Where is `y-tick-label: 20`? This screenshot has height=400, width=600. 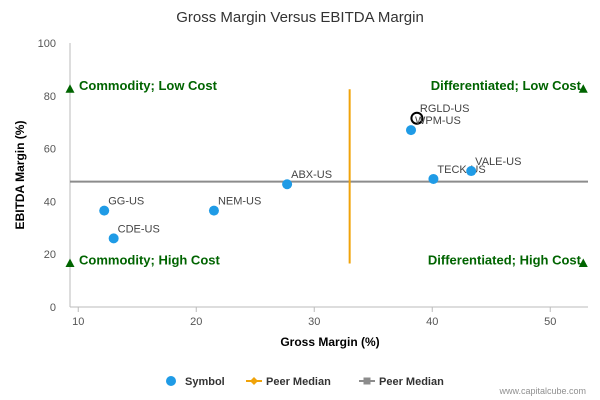 y-tick-label: 20 is located at coordinates (50, 255).